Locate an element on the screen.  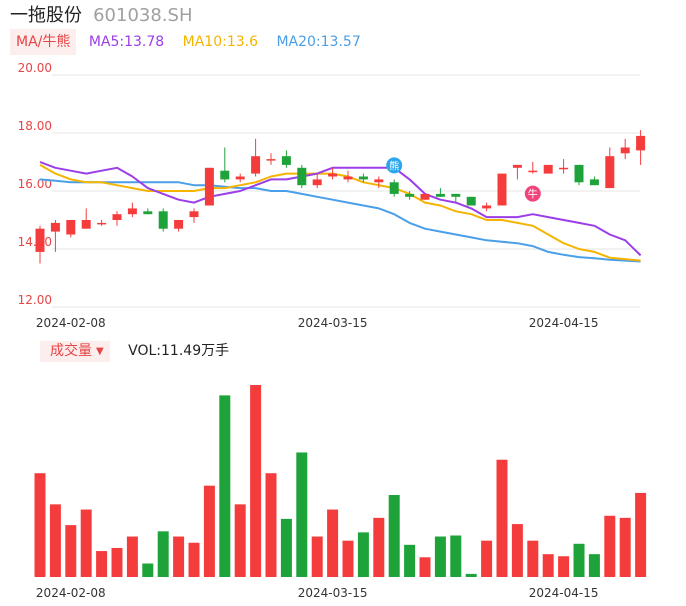
dropdown-arrow-icon: ▼ is located at coordinates (100, 351).